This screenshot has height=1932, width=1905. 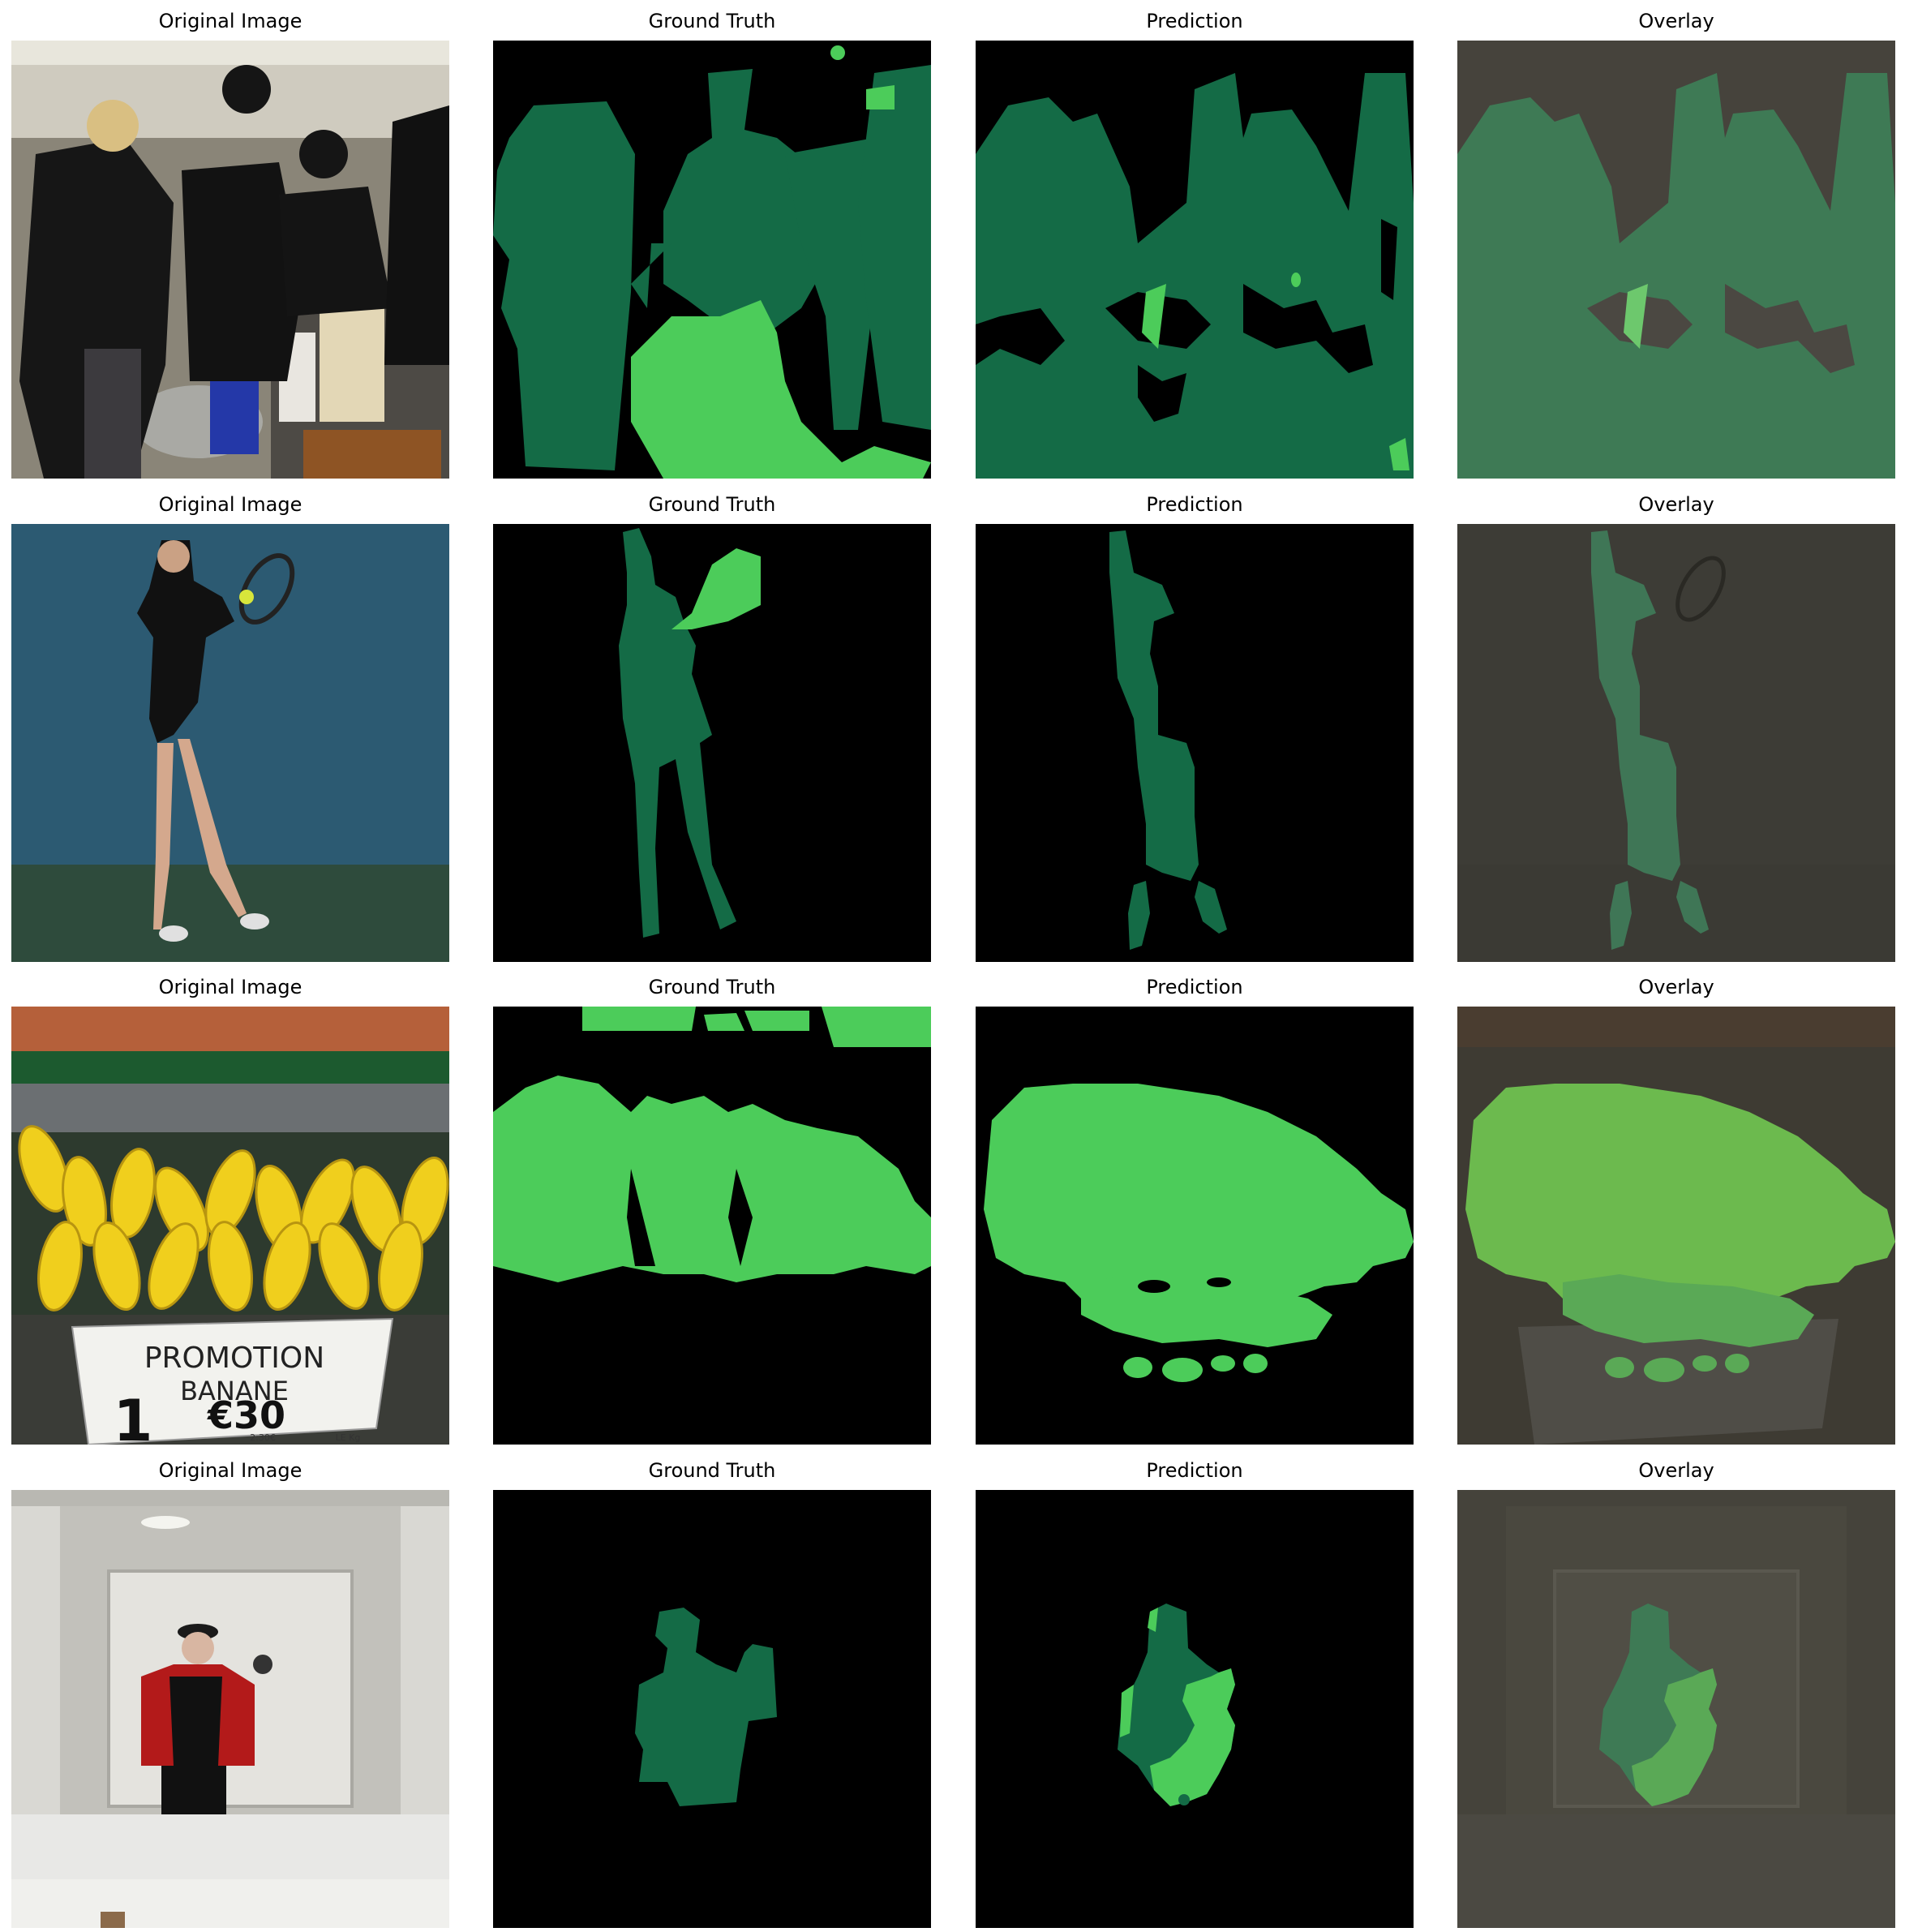 What do you see at coordinates (1195, 1709) in the screenshot?
I see `mirror-prediction-mask` at bounding box center [1195, 1709].